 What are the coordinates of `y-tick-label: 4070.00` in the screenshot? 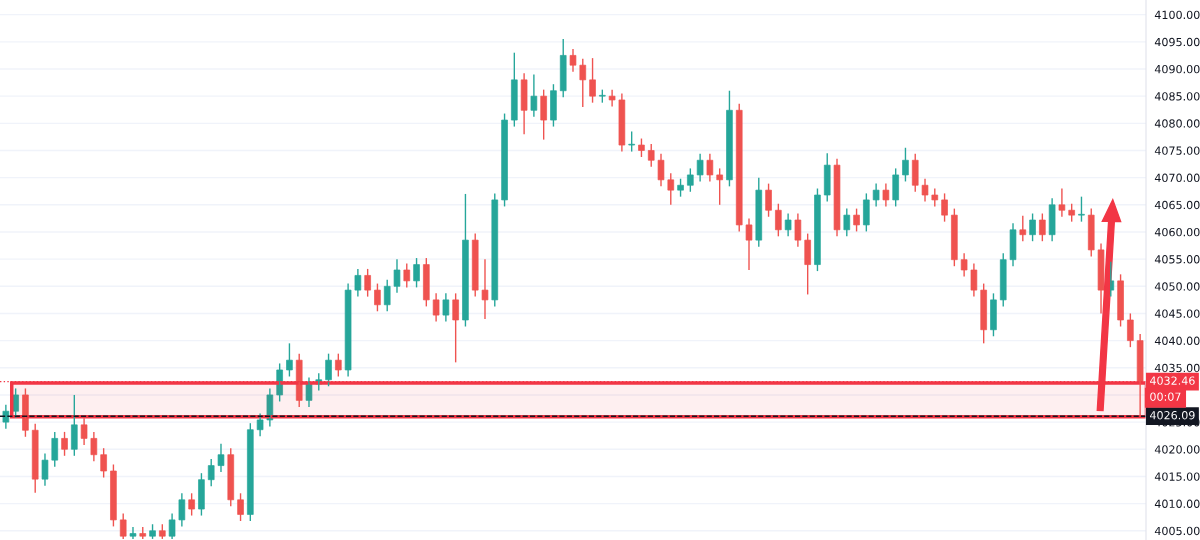 It's located at (1177, 178).